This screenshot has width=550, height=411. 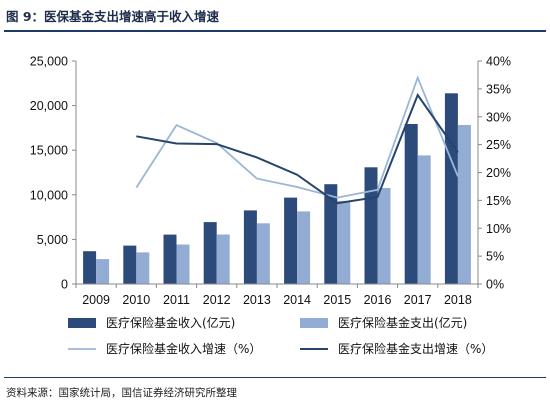 I want to click on y-right-tick-label: 10%, so click(x=498, y=229).